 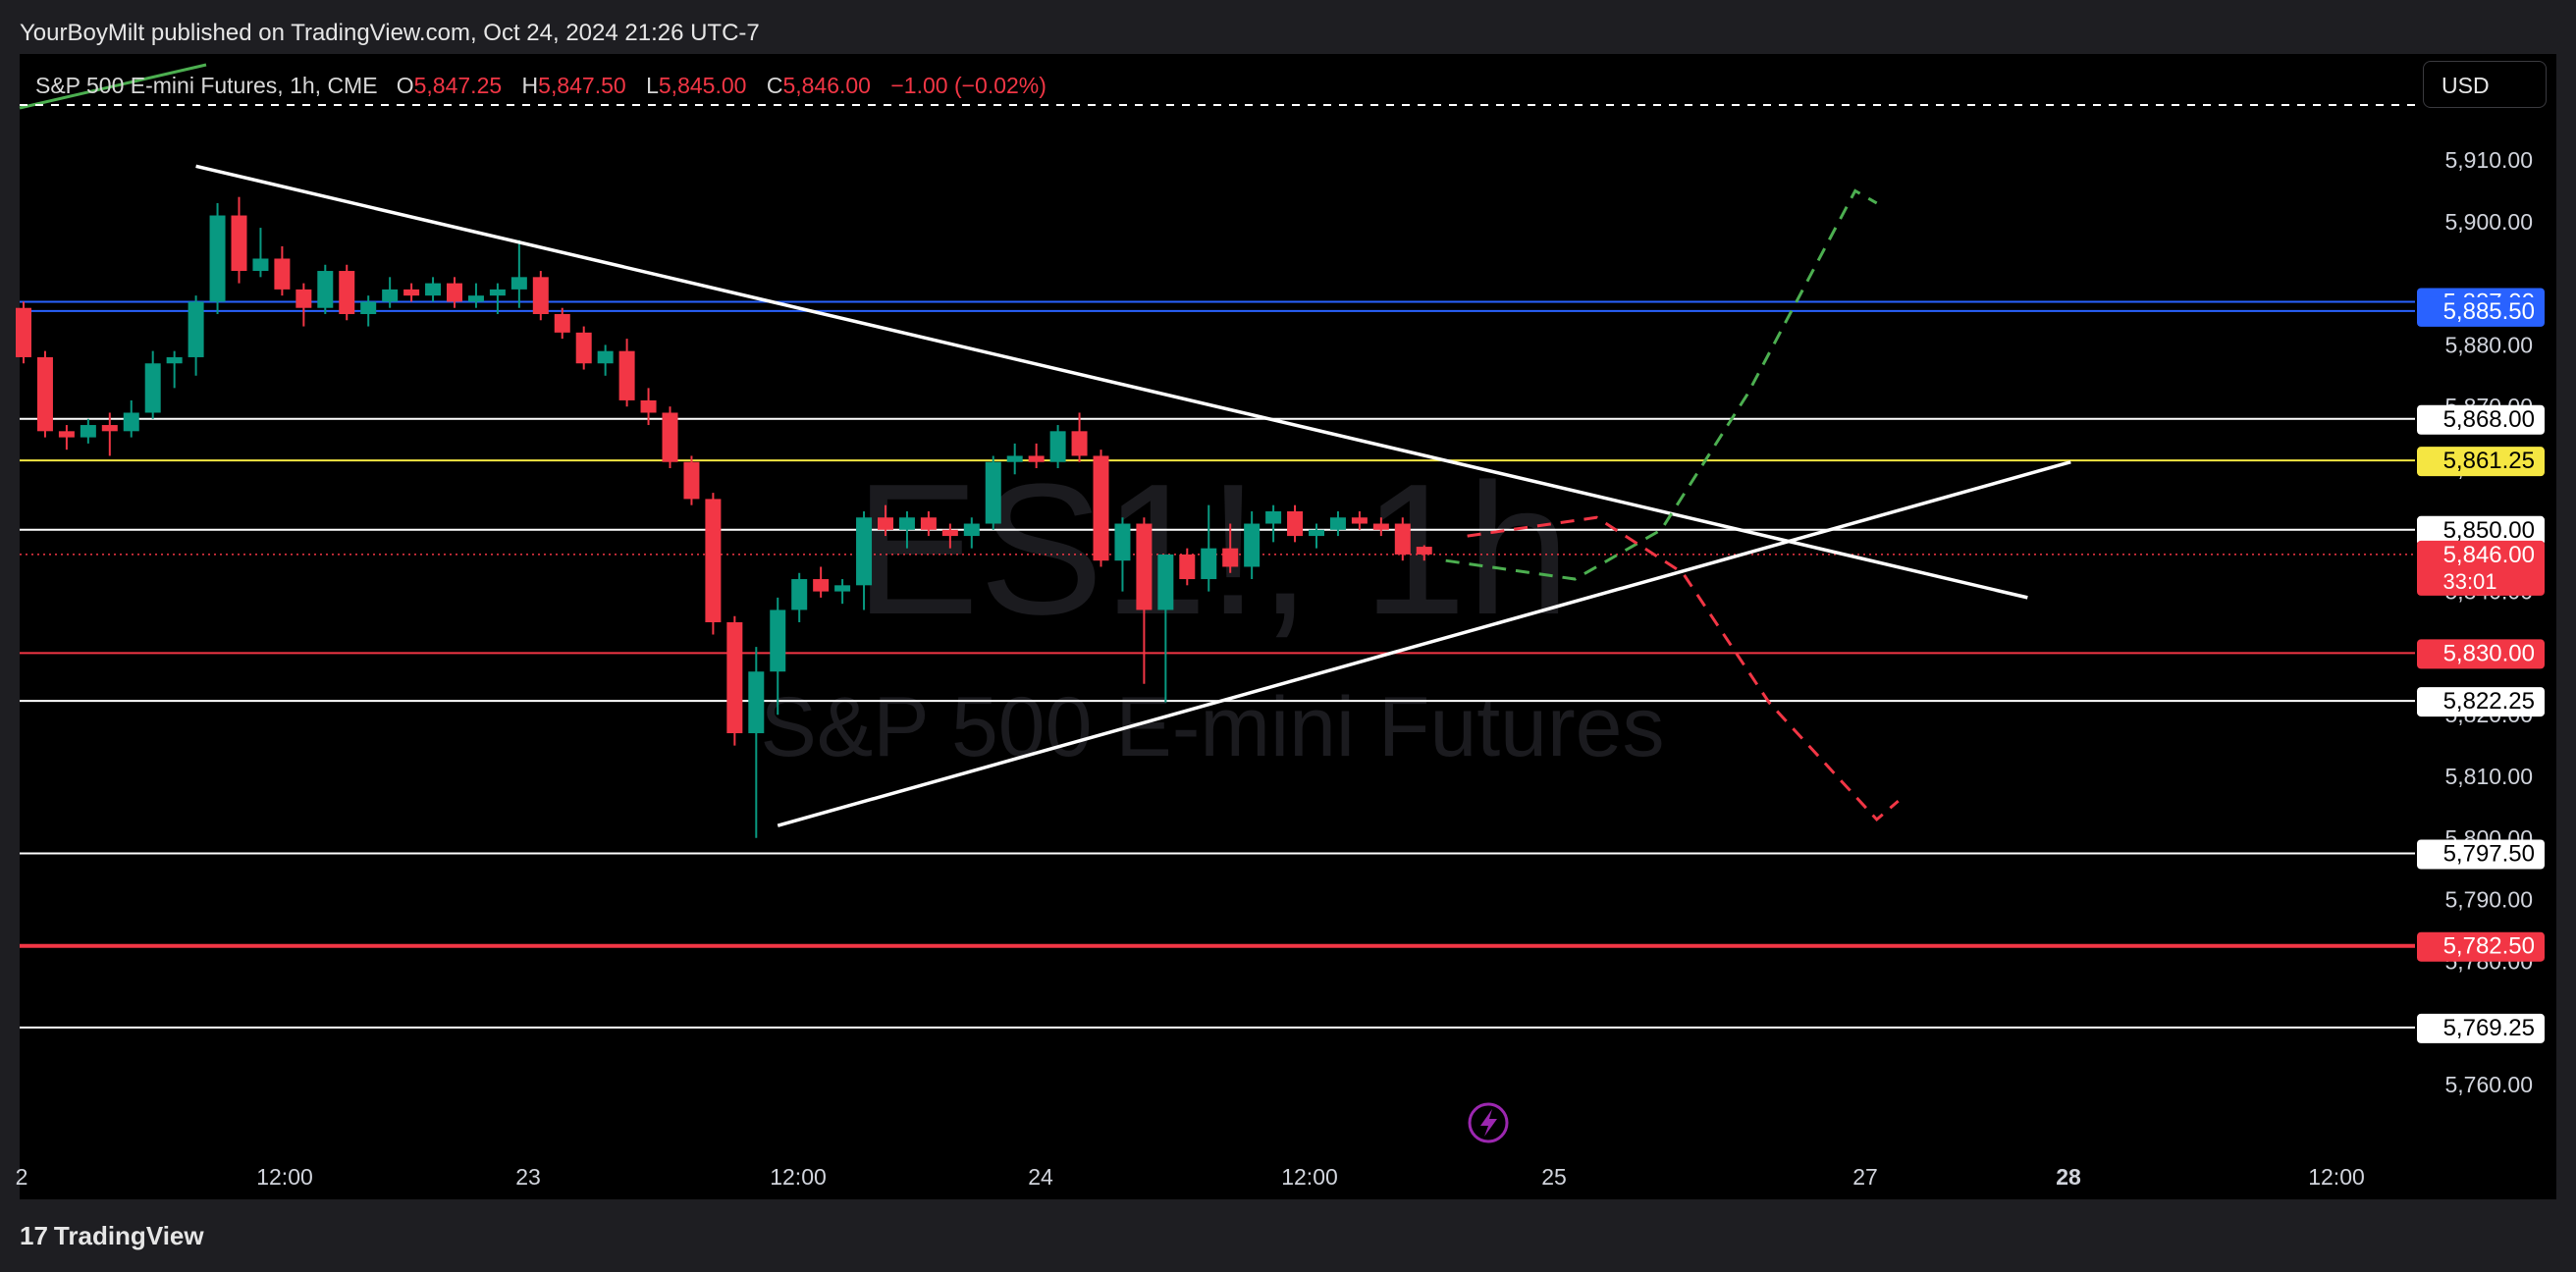 I want to click on open-label: O, so click(x=405, y=85).